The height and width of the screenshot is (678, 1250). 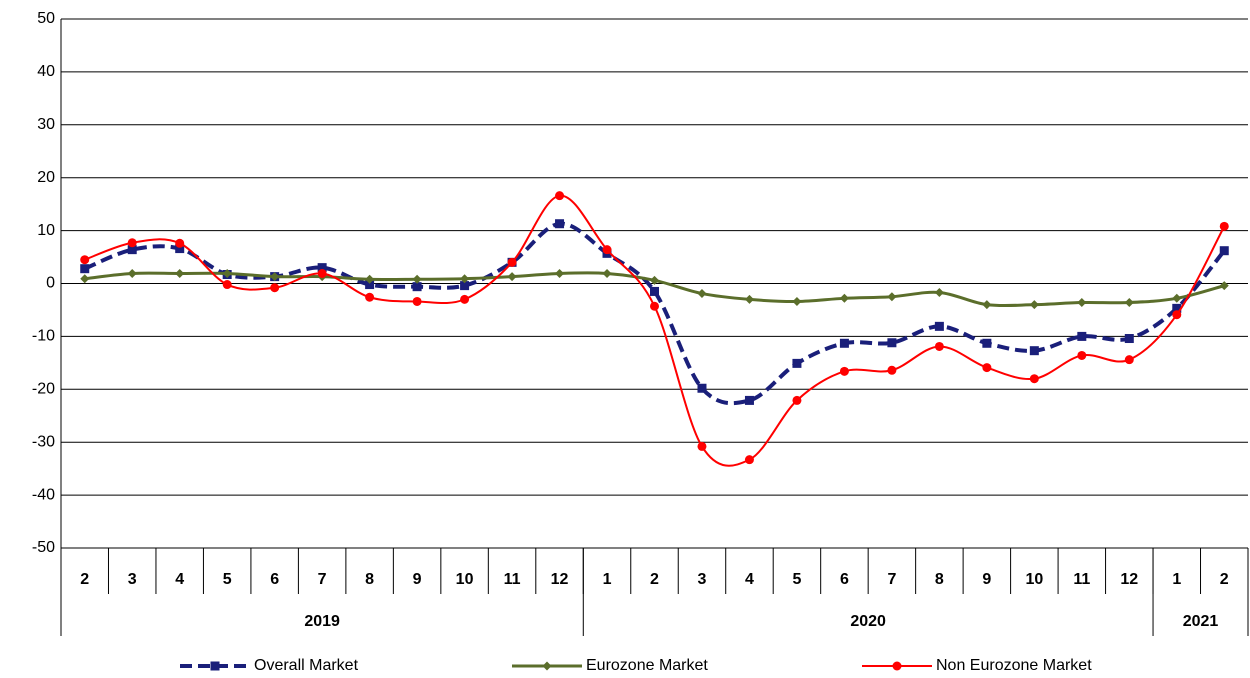 What do you see at coordinates (46, 71) in the screenshot?
I see `y-tick-label: 40` at bounding box center [46, 71].